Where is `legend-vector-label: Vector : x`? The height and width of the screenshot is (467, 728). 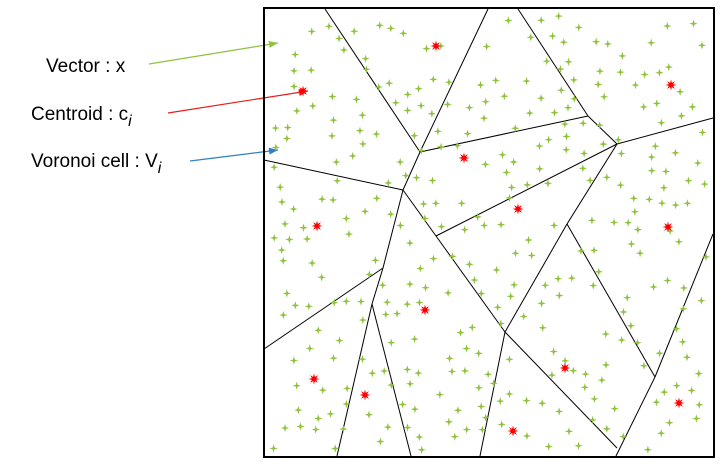
legend-vector-label: Vector : x is located at coordinates (86, 66).